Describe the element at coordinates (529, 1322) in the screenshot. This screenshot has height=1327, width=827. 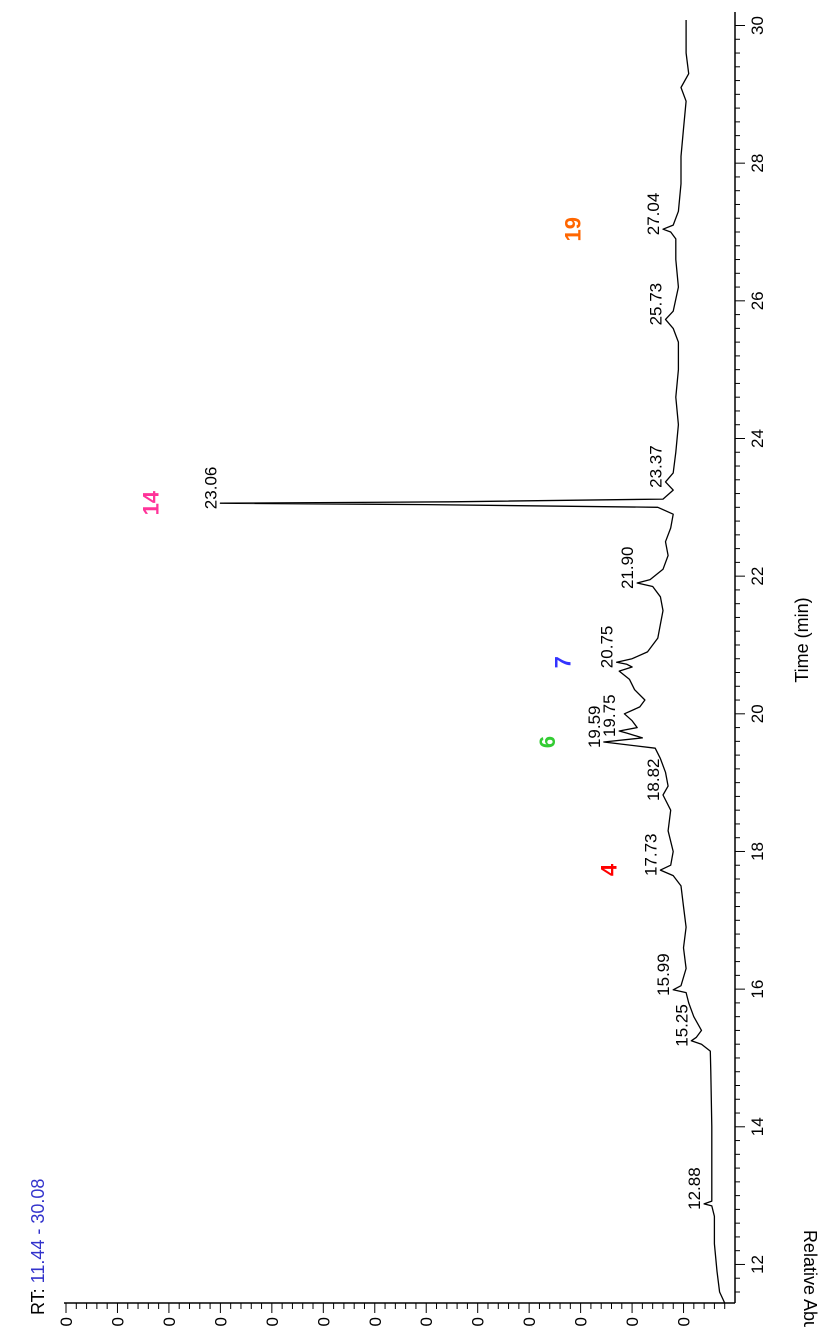
I see `abundance-tick-label: 40` at that location.